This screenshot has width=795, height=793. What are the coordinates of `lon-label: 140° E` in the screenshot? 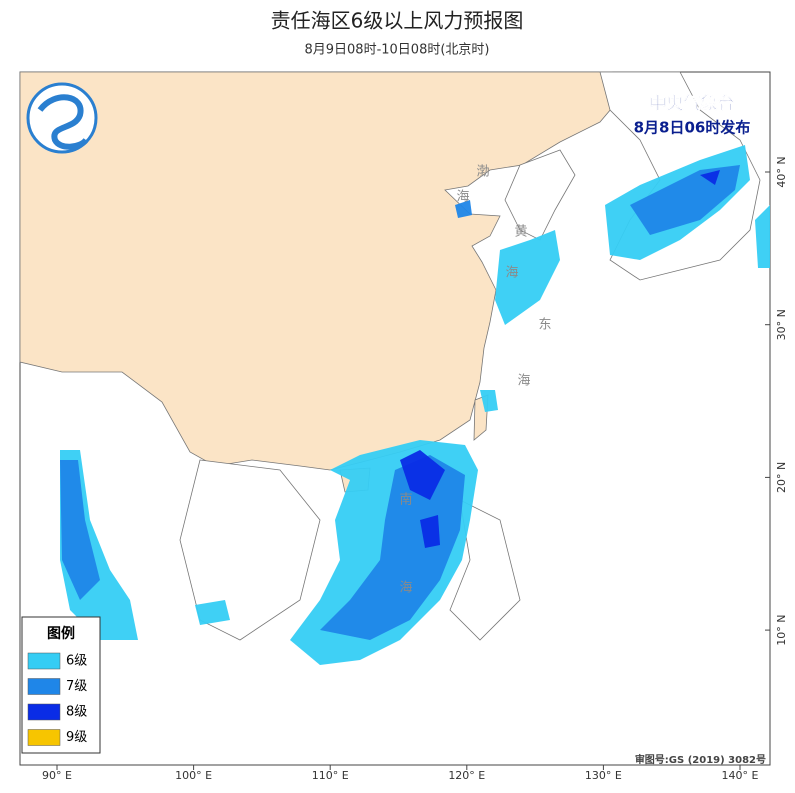 It's located at (740, 775).